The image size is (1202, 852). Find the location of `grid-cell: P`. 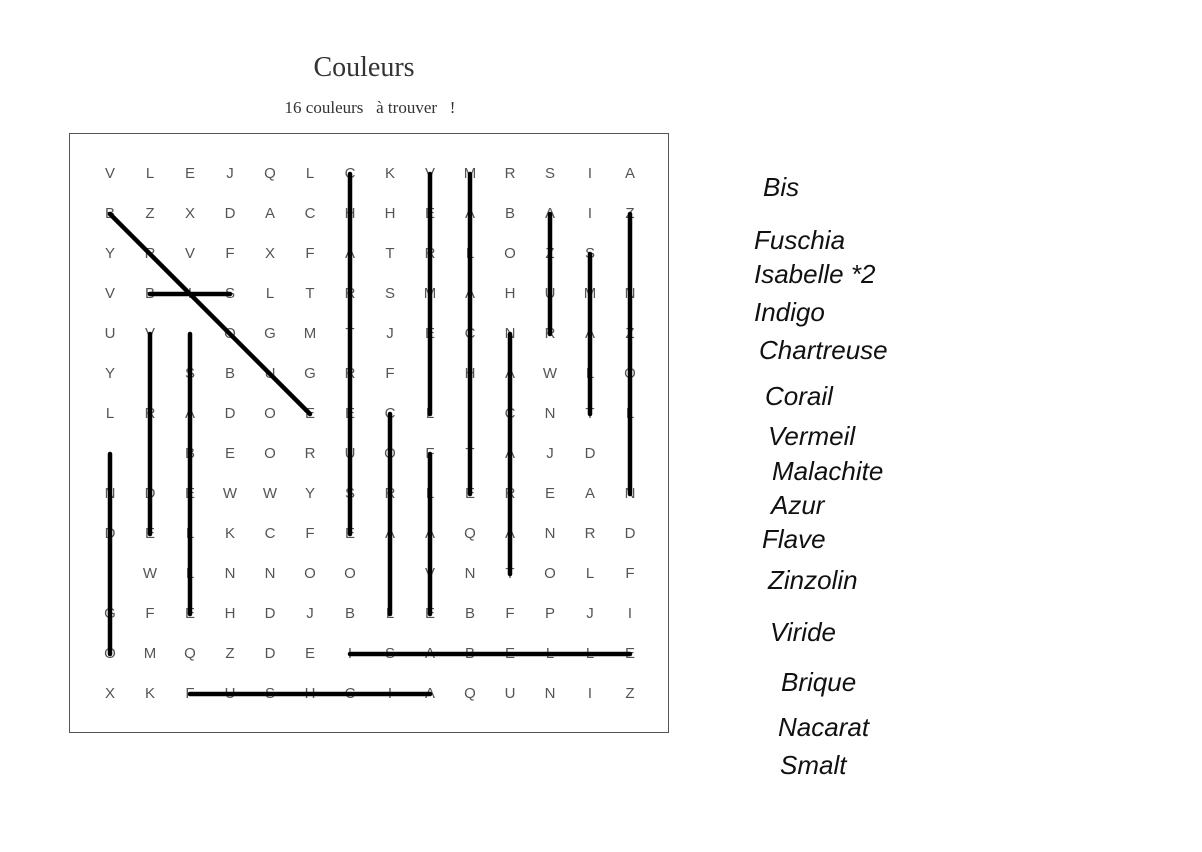

grid-cell: P is located at coordinates (549, 613).